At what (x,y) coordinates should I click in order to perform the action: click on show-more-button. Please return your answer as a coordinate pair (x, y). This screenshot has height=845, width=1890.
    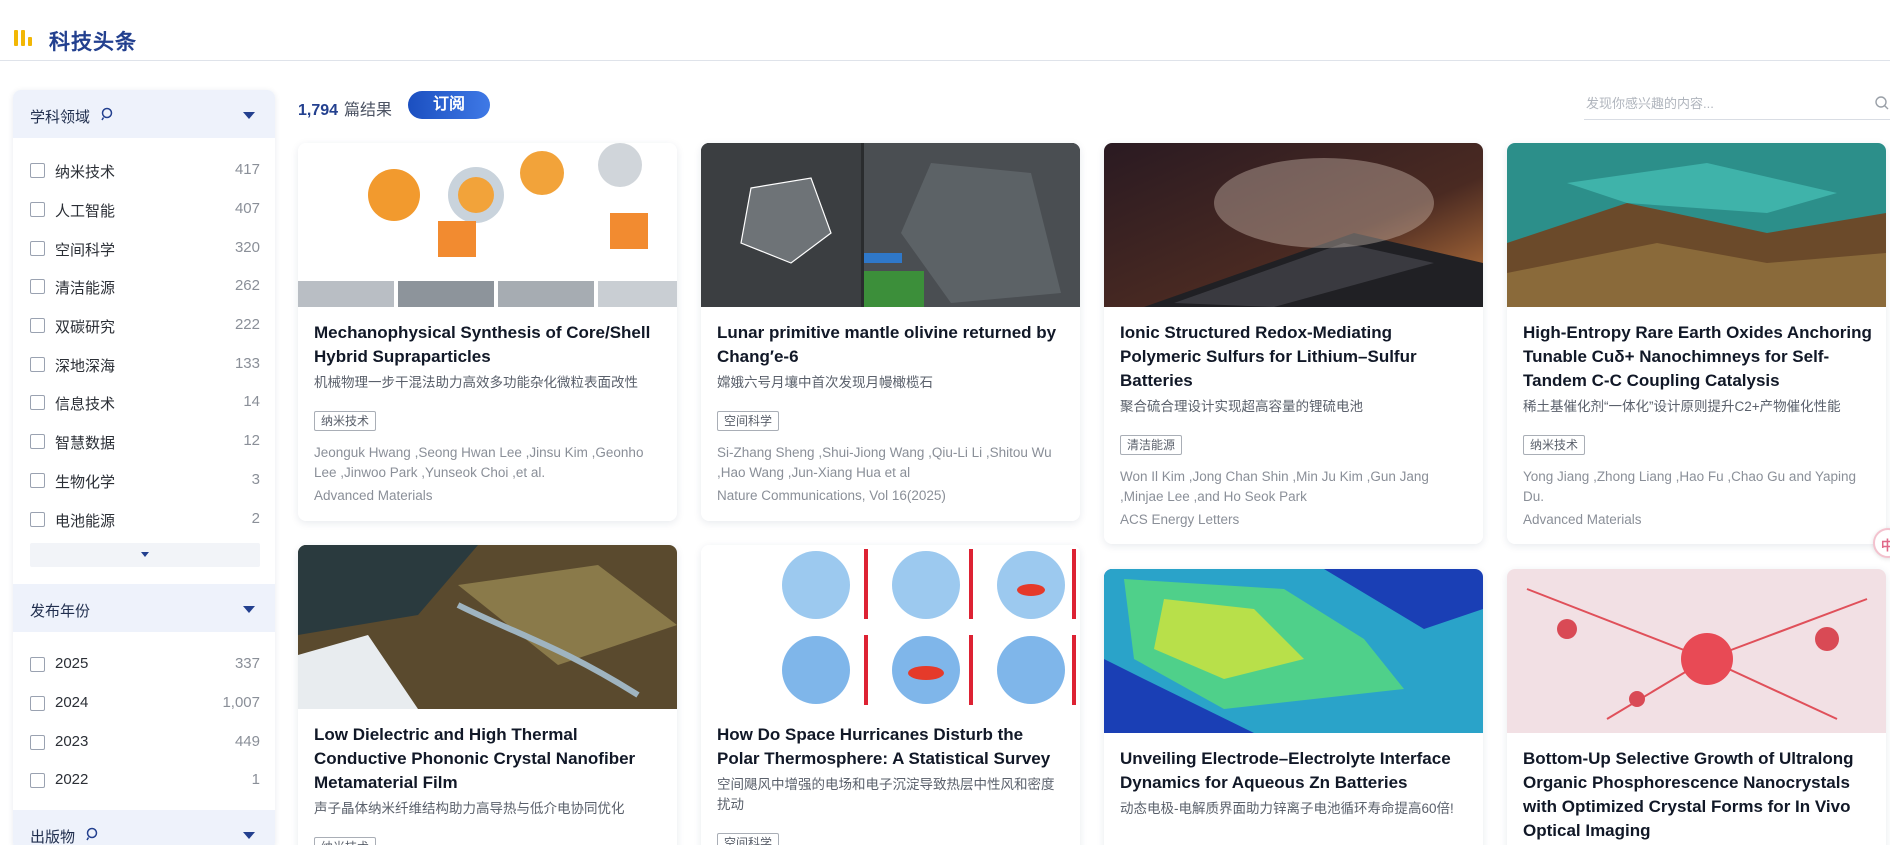
    Looking at the image, I should click on (145, 555).